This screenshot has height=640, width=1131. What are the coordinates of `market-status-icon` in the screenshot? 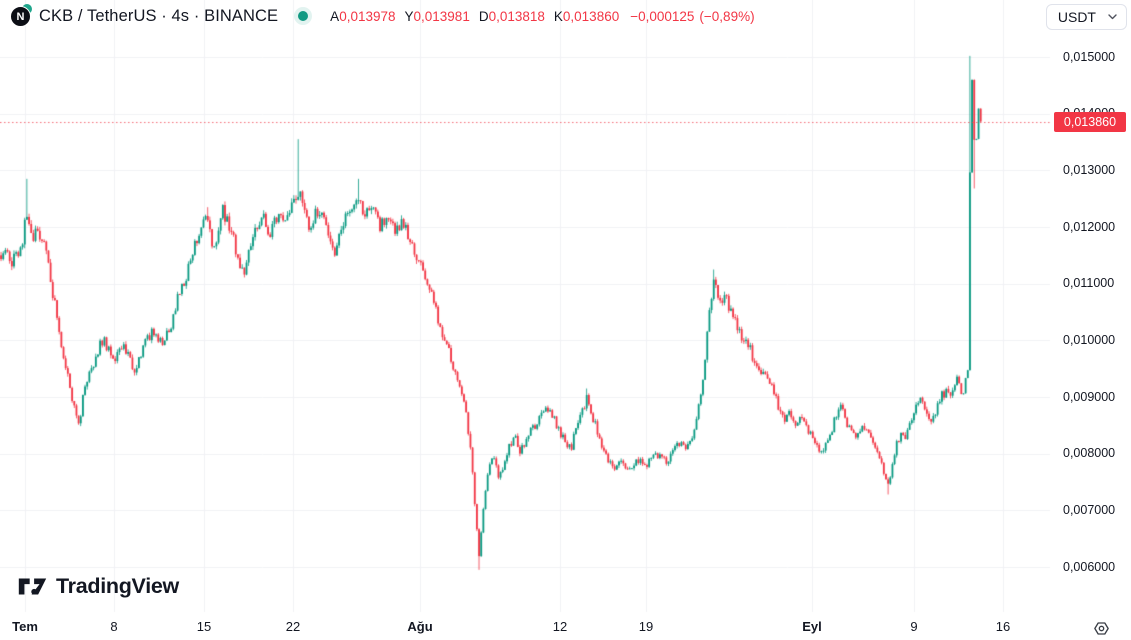 It's located at (303, 16).